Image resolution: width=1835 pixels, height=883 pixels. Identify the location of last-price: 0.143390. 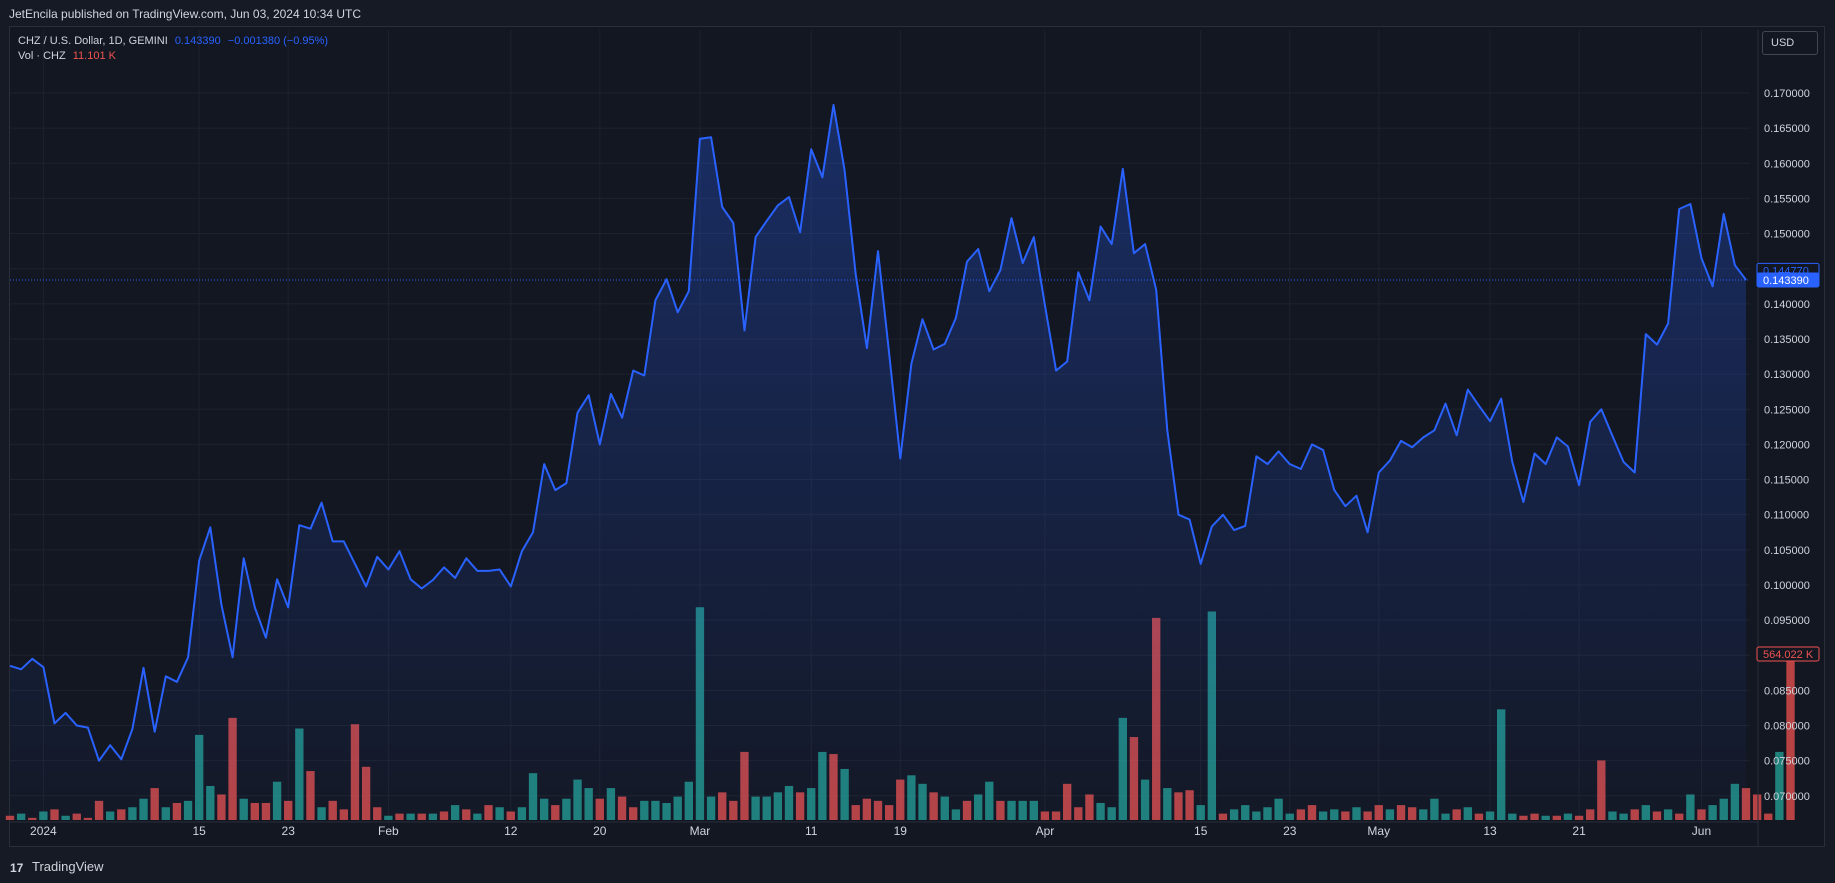
(197, 41).